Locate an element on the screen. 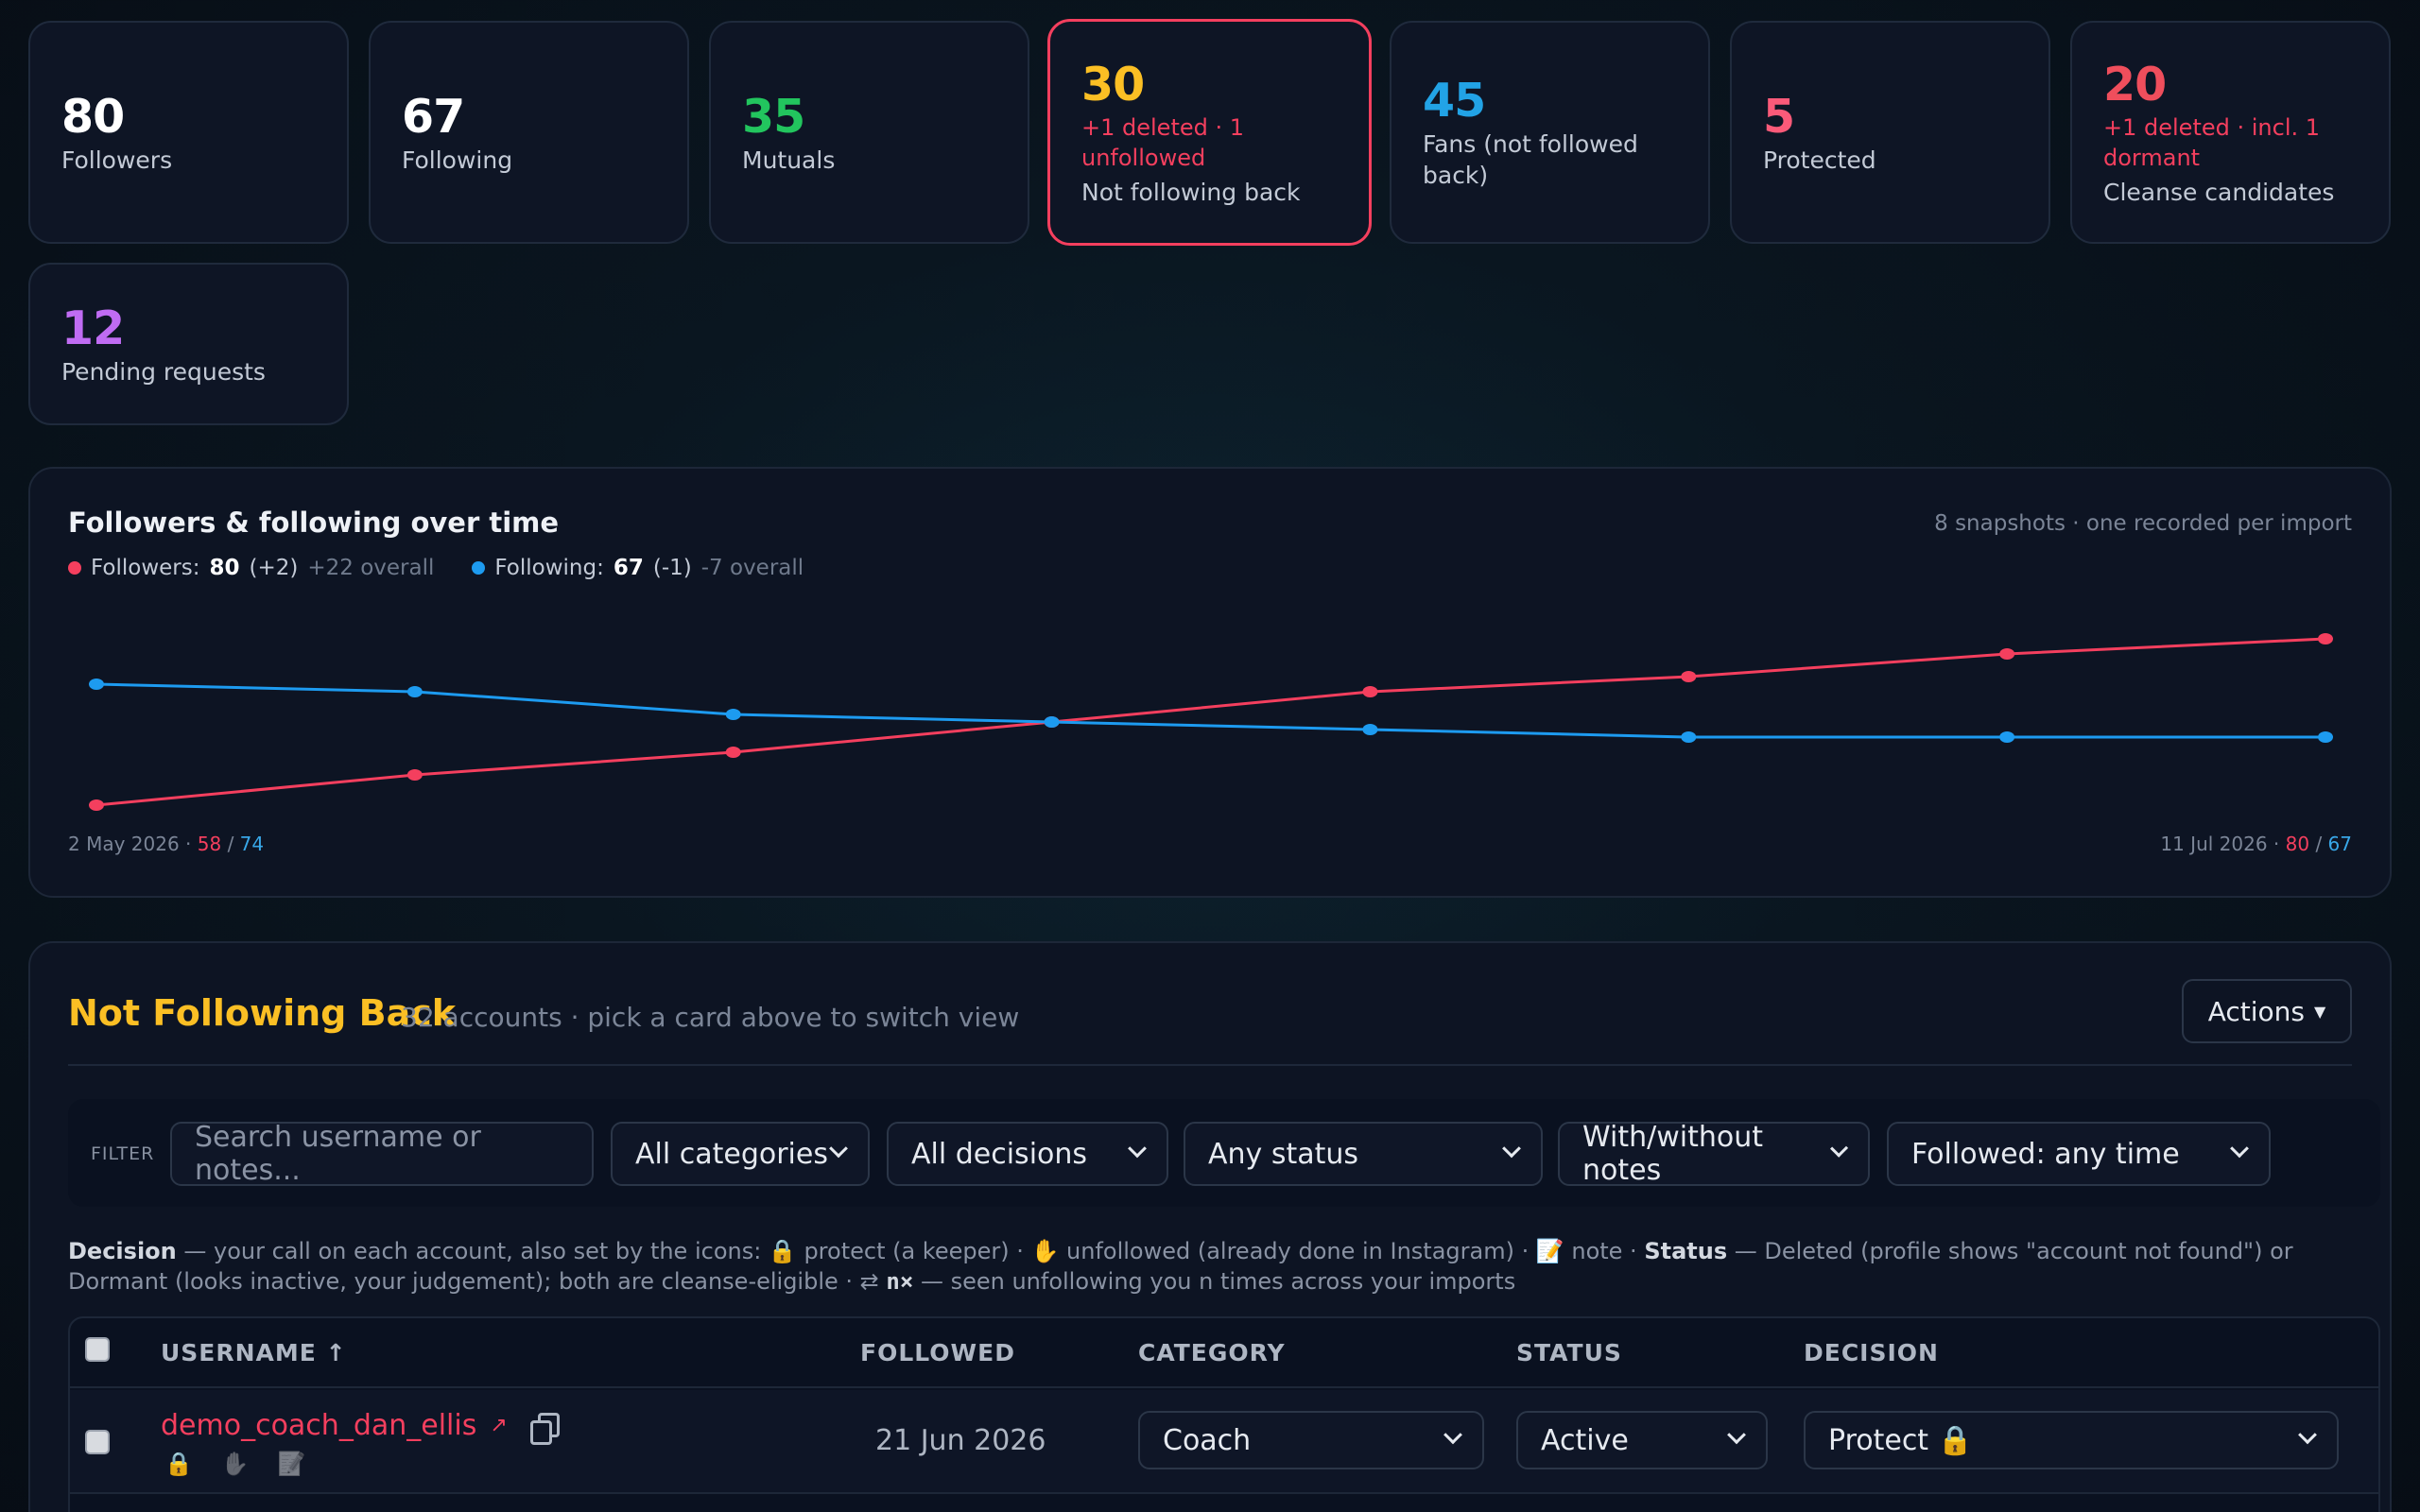  legend-following-value: 67 is located at coordinates (628, 568).